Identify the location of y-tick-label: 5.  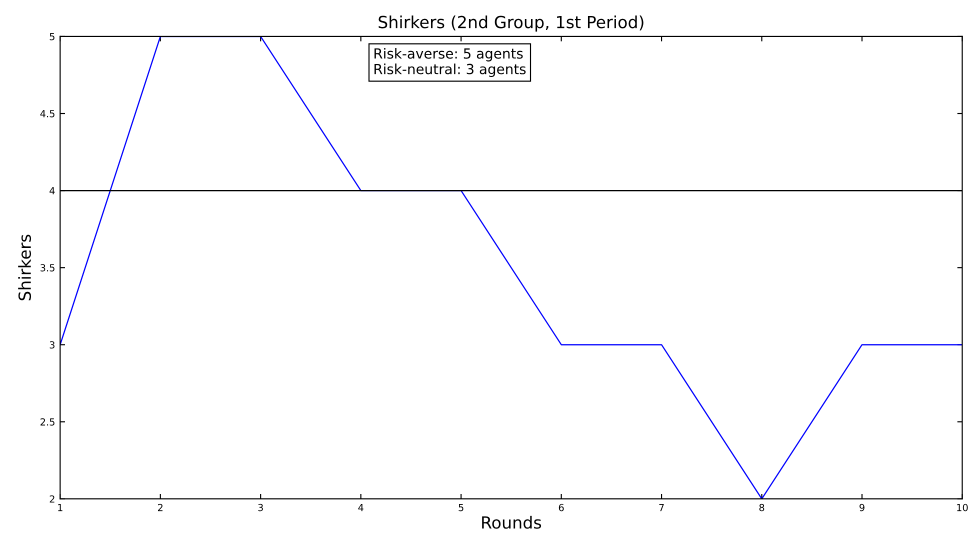
(52, 36).